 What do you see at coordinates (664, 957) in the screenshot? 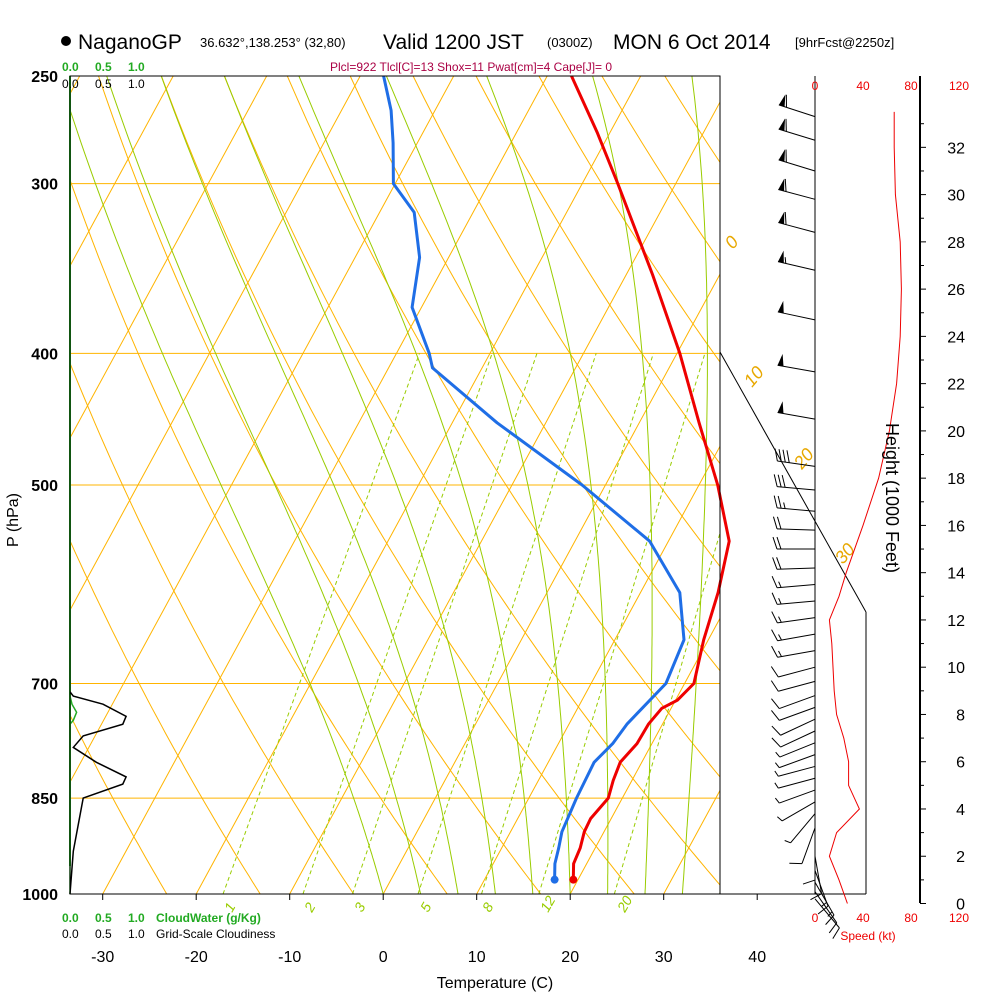
I see `x-tick-label: 30` at bounding box center [664, 957].